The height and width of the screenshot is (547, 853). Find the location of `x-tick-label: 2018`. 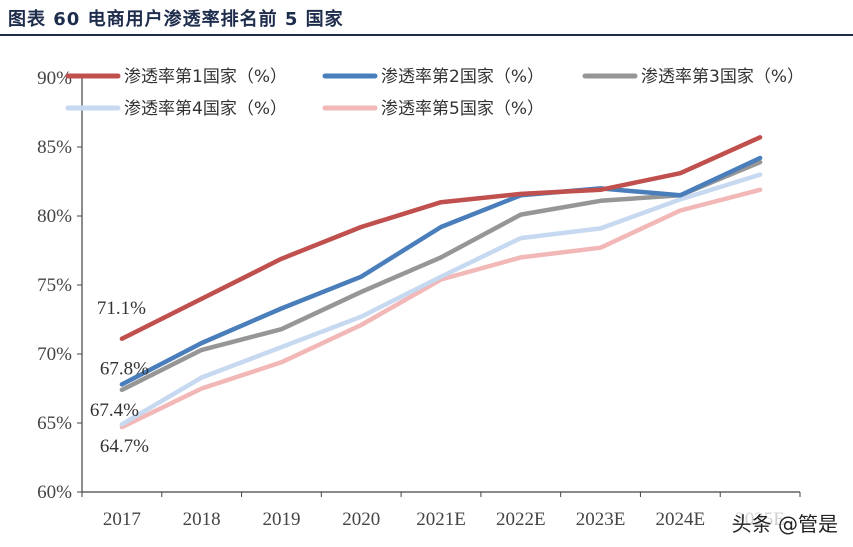

x-tick-label: 2018 is located at coordinates (202, 519).